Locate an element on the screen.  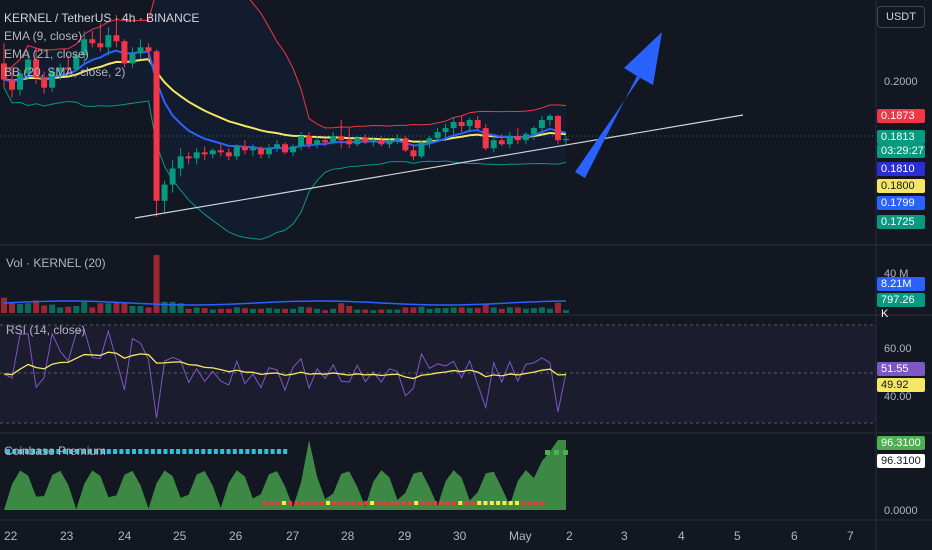
time-label: 23 is located at coordinates (67, 536).